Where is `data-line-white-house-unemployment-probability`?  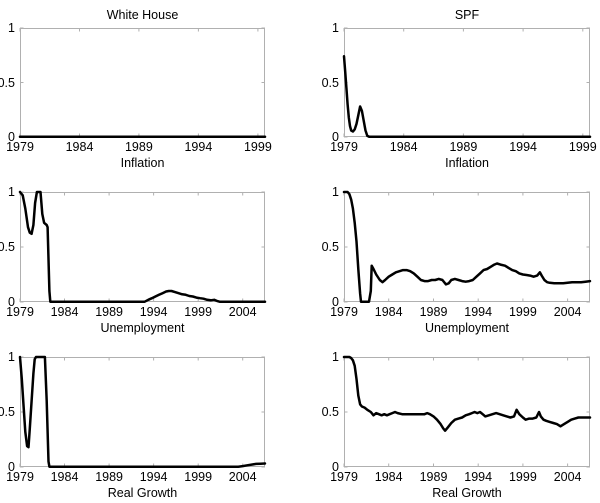
data-line-white-house-unemployment-probability is located at coordinates (142, 246).